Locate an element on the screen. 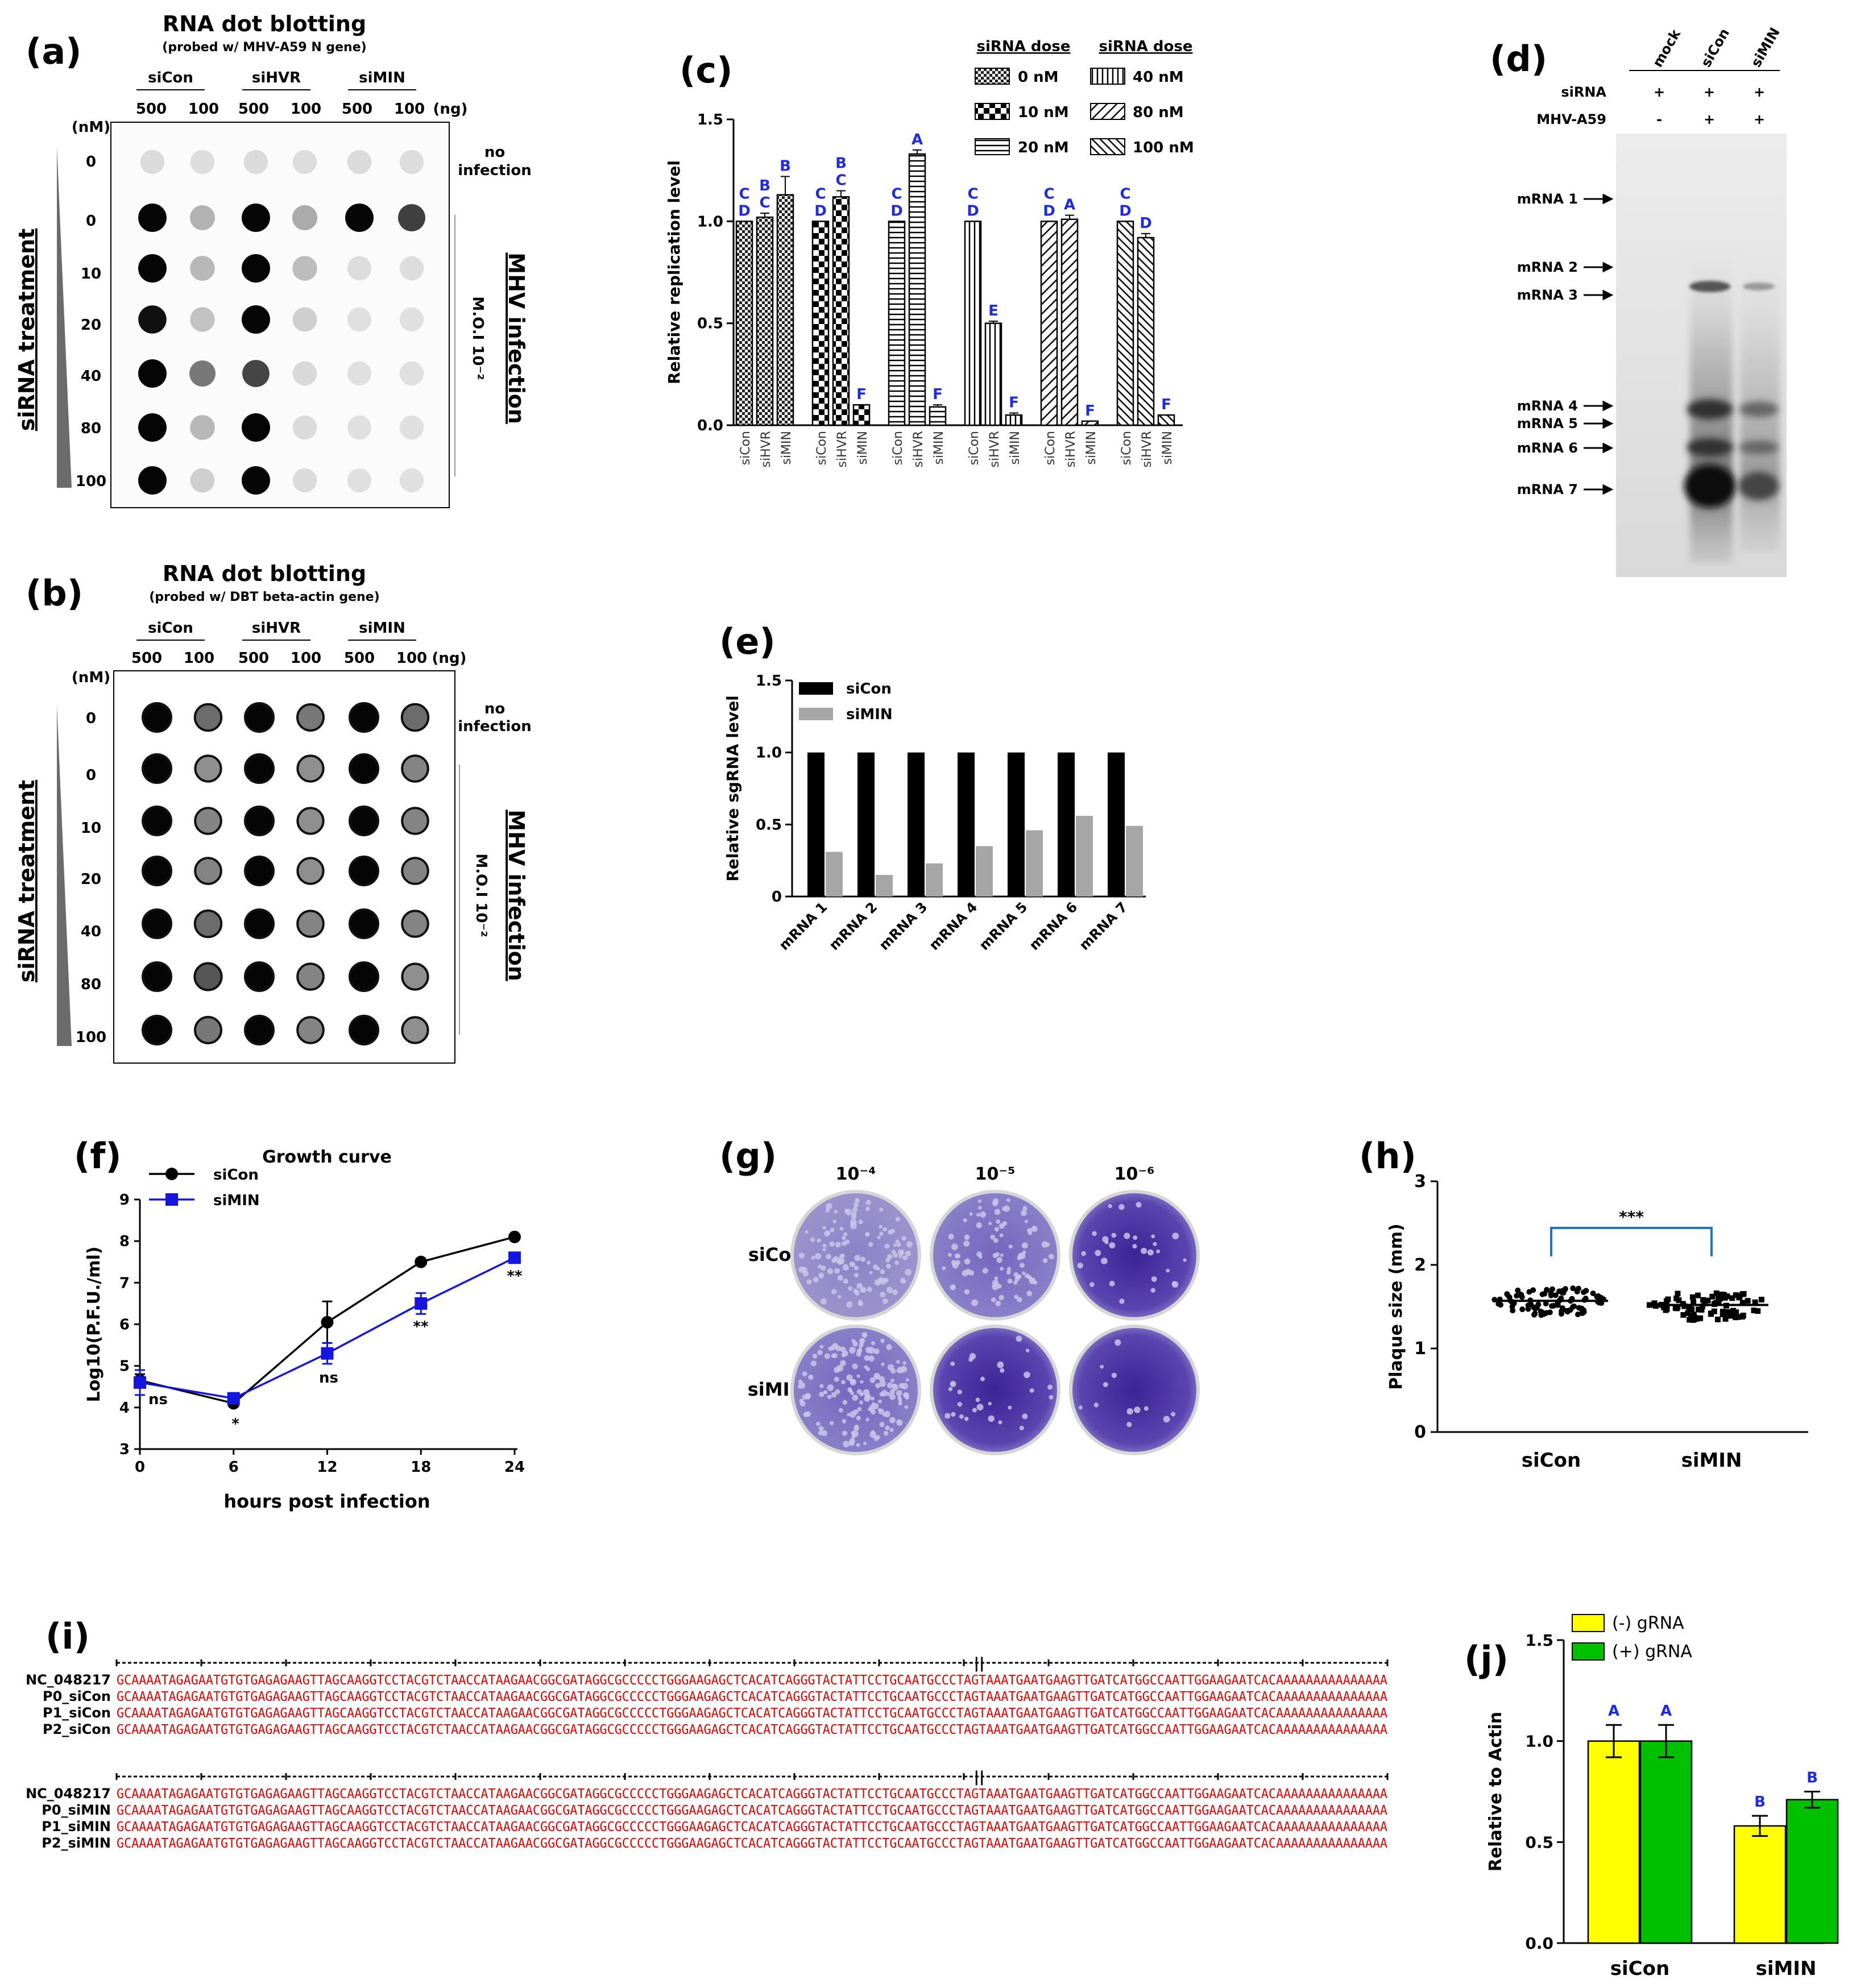  ruler-break: || is located at coordinates (979, 1777).